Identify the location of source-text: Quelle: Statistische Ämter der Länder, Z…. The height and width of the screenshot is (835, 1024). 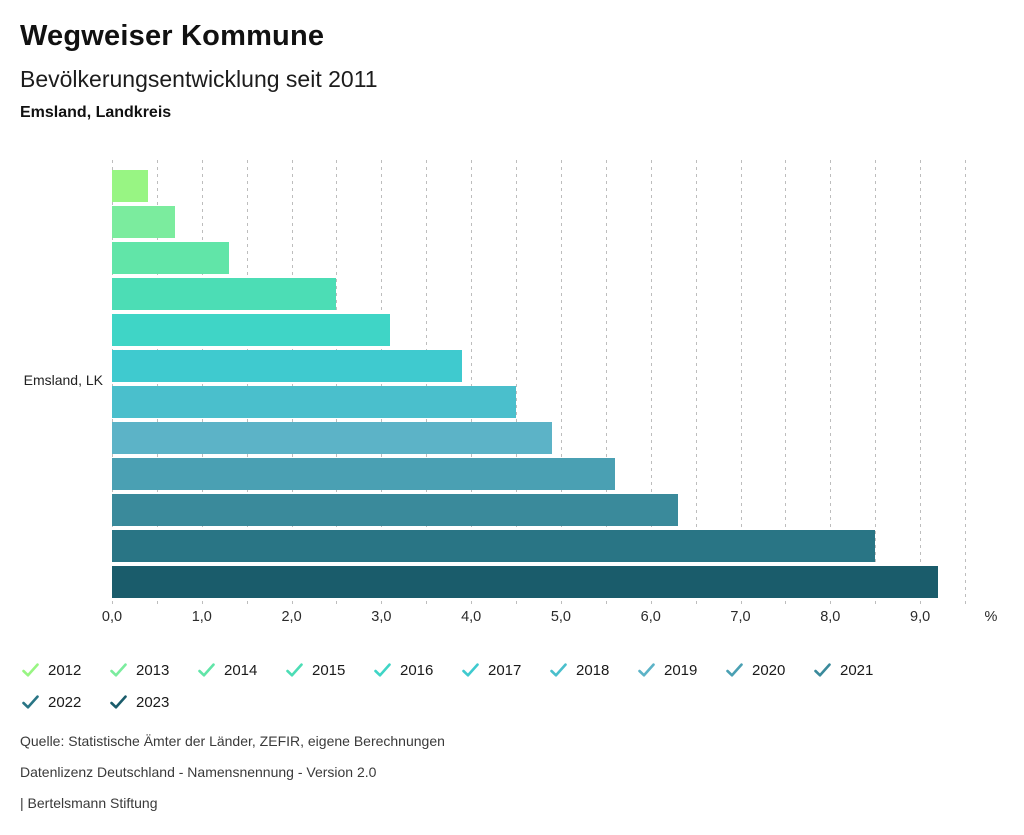
(232, 741).